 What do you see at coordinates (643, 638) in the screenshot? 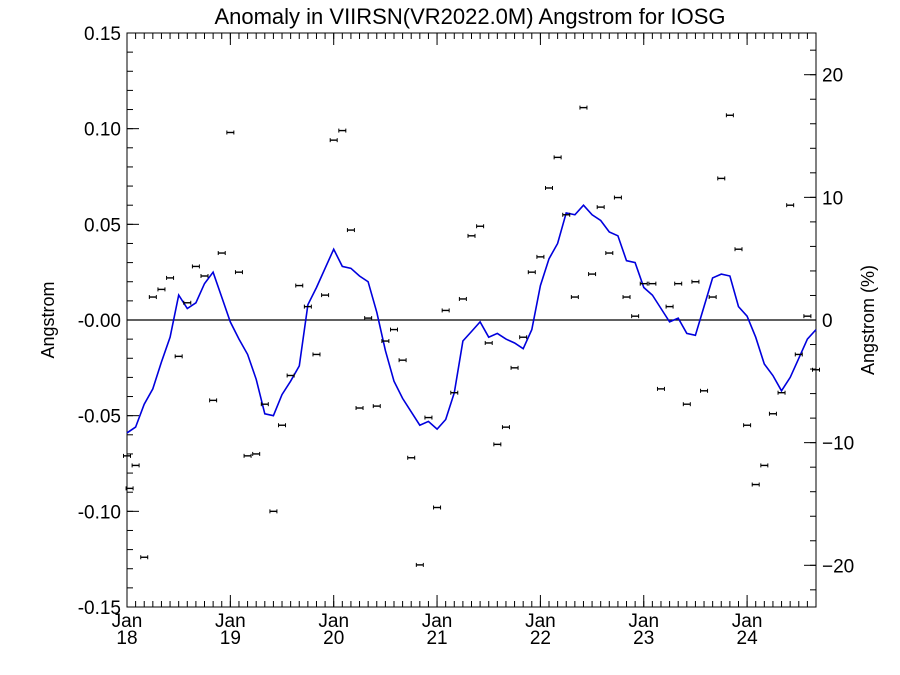
I see `x-tick-label-year: 23` at bounding box center [643, 638].